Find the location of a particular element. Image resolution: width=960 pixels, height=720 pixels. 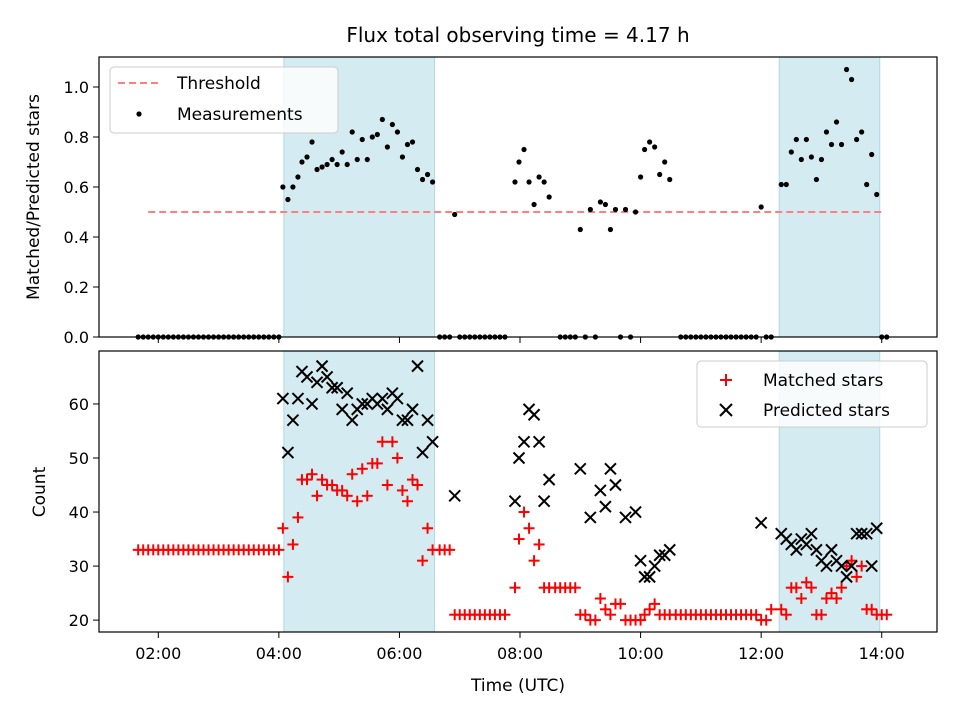

top-legend: Threshold Measurements is located at coordinates (224, 100).